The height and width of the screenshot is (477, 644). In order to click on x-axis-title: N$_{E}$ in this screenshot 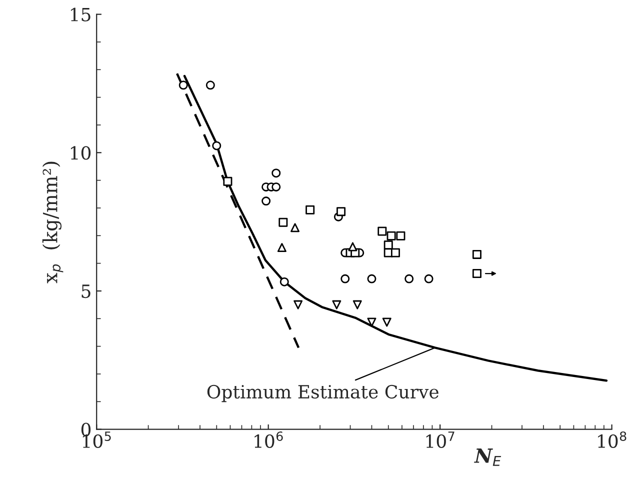, I will do `click(488, 457)`.